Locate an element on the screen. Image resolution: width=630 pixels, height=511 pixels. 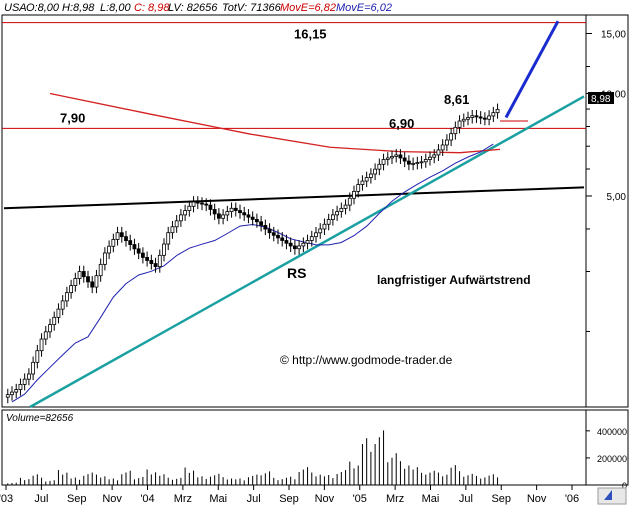
copyright-text: © http://www.godmode-trader.de is located at coordinates (366, 360).